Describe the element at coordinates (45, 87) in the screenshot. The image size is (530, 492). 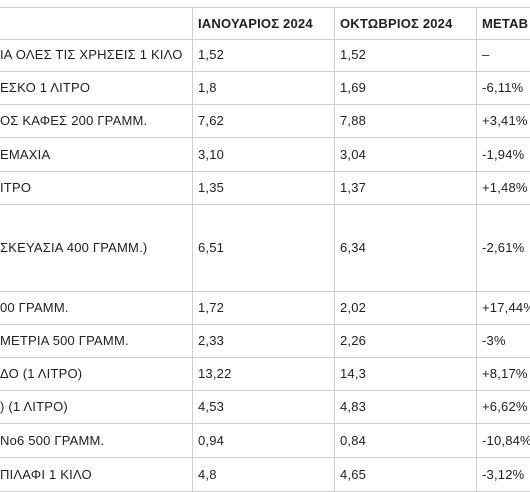
I see `product-cell: ΕΣΚΟ 1 ΛΙΤΡΟ` at that location.